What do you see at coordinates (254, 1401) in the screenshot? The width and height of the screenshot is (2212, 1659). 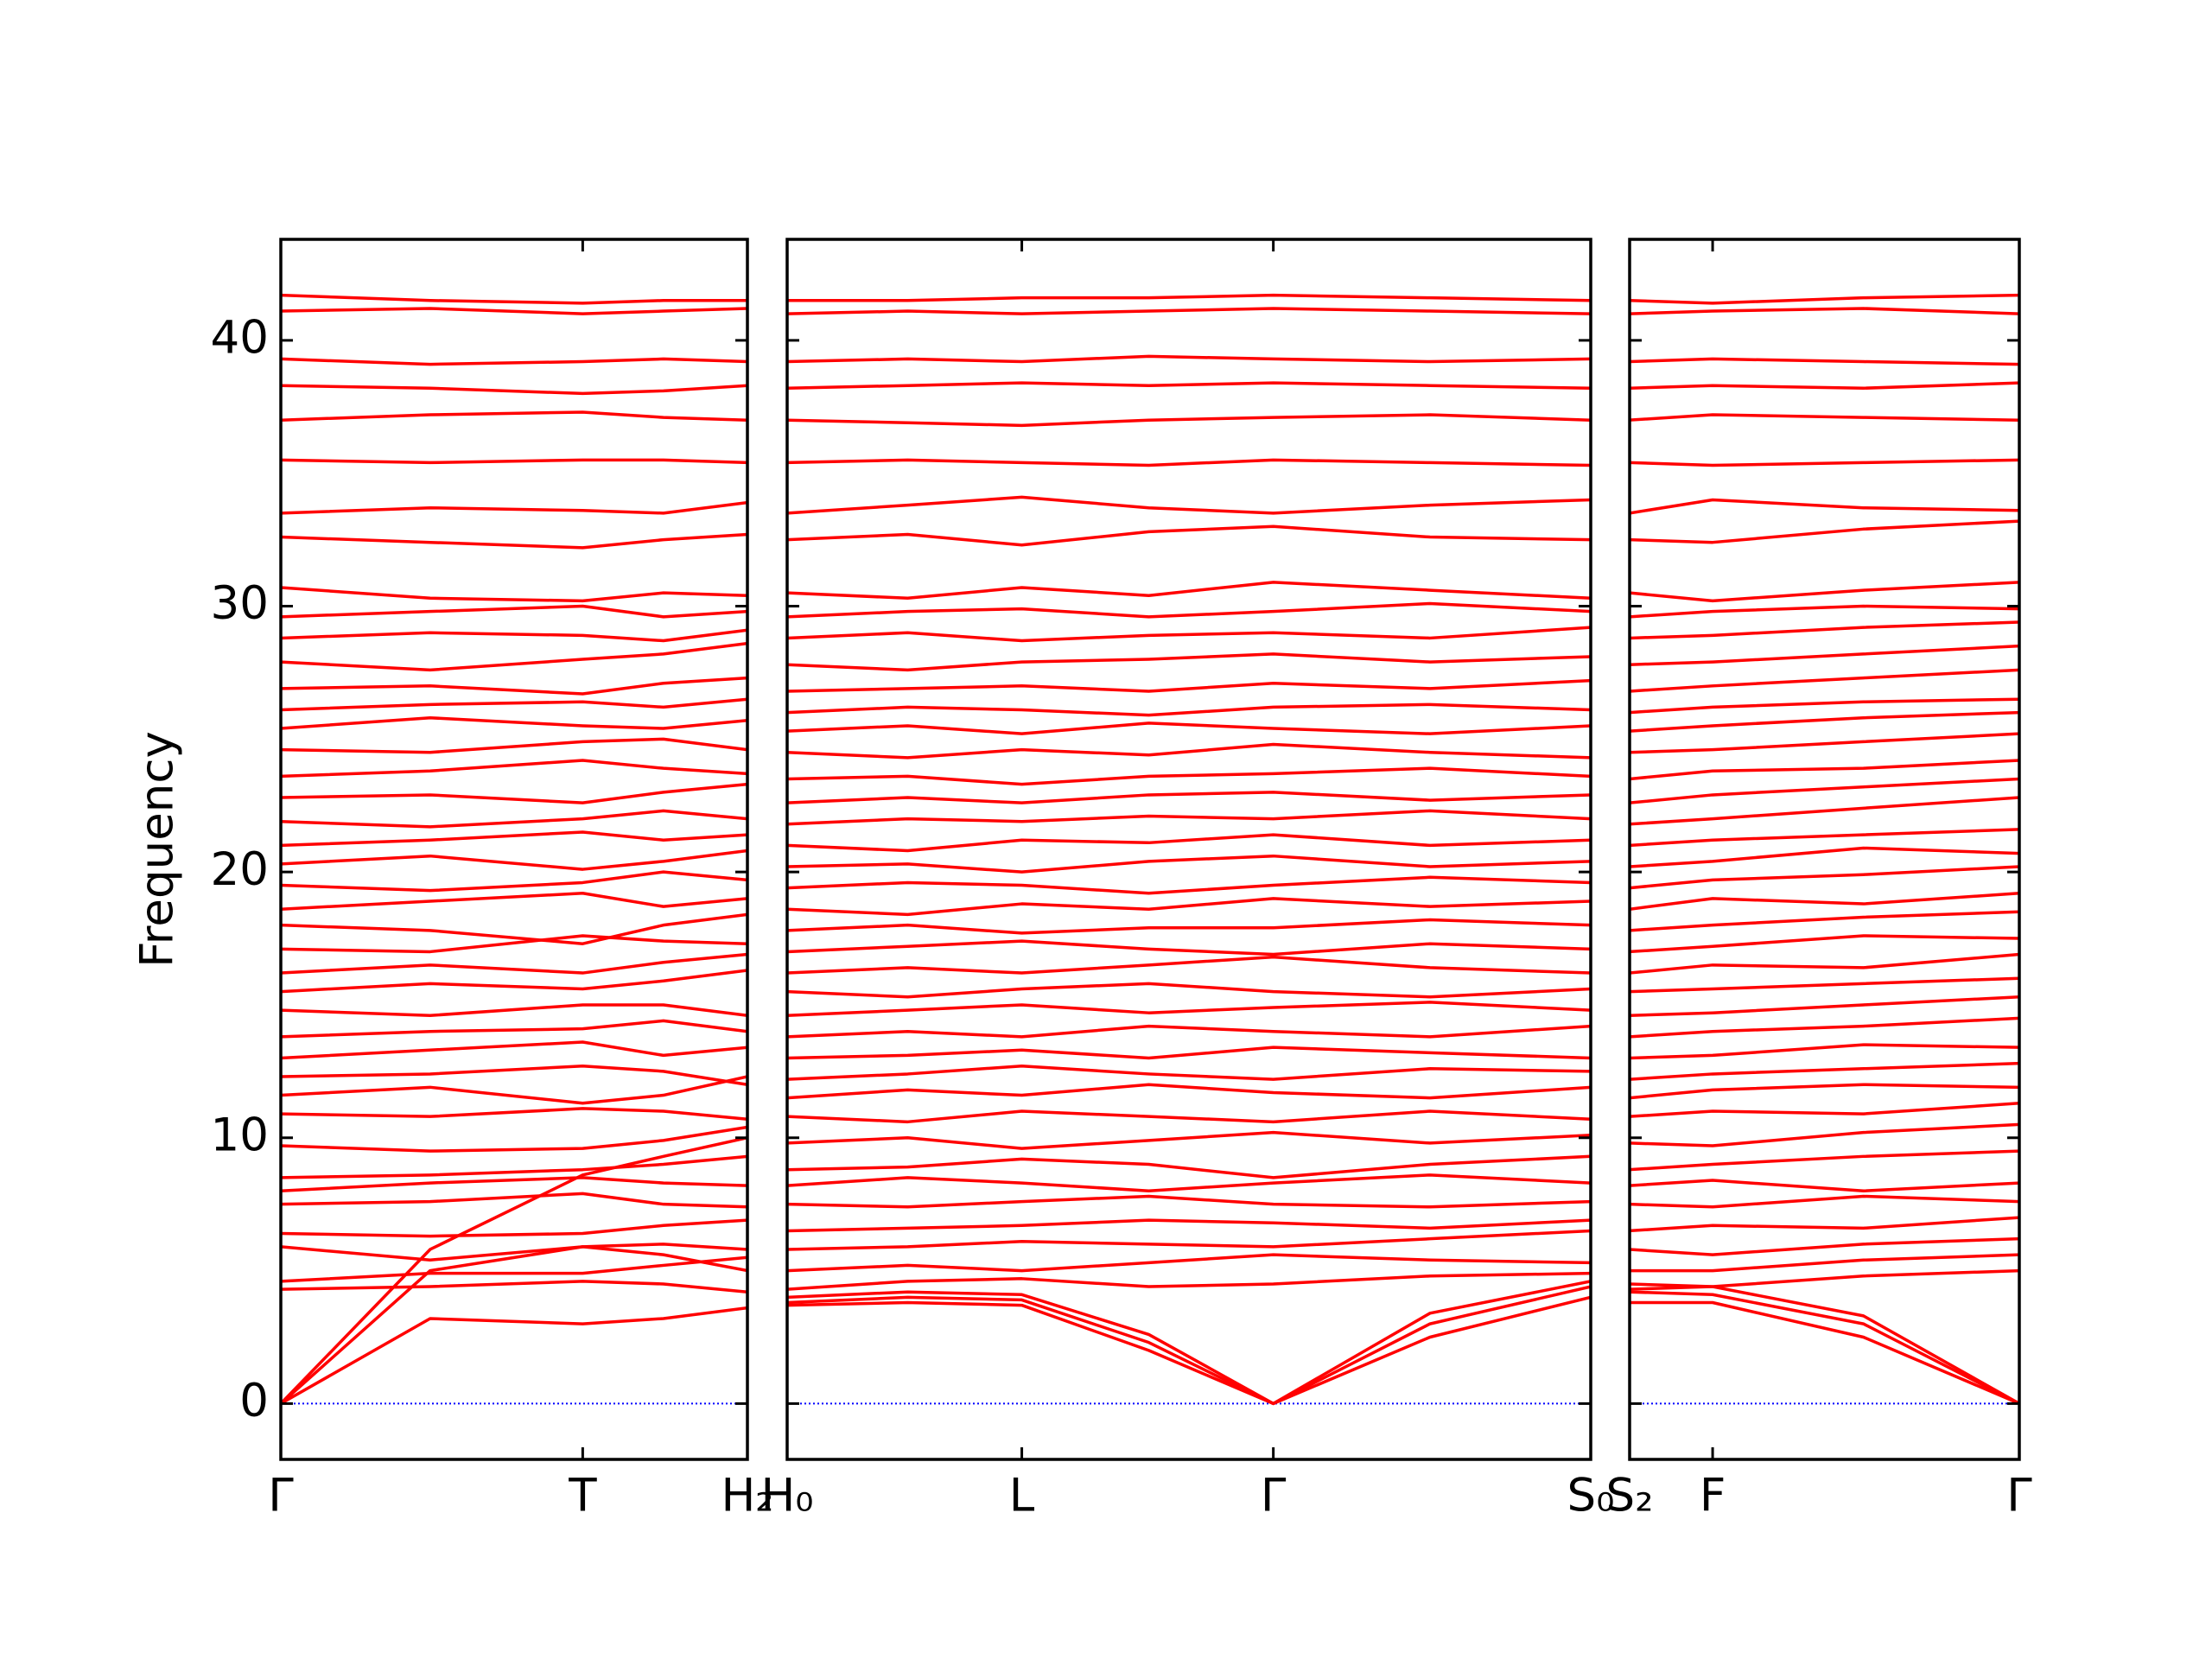 I see `y-tick-label: 0` at bounding box center [254, 1401].